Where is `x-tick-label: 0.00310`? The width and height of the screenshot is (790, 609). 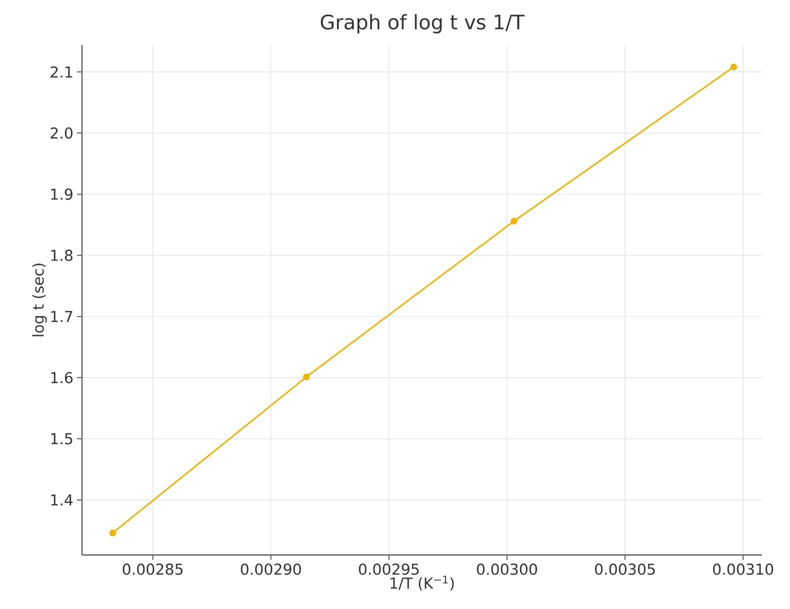 x-tick-label: 0.00310 is located at coordinates (743, 569).